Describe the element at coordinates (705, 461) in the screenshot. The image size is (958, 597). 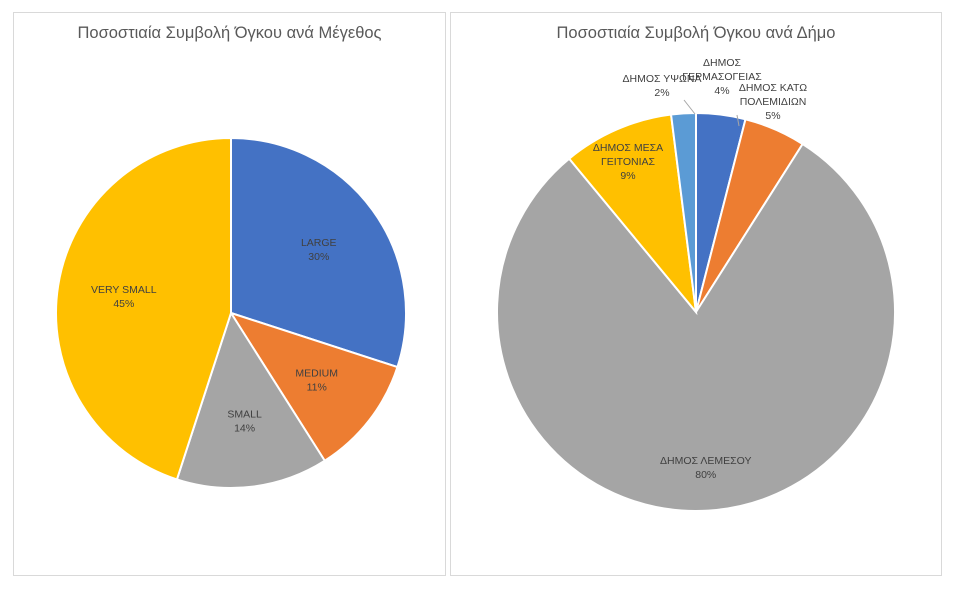
I see `pie-slice-label-2: ΔΗΜΟΣ ΛΕΜΕΣΟΥ` at that location.